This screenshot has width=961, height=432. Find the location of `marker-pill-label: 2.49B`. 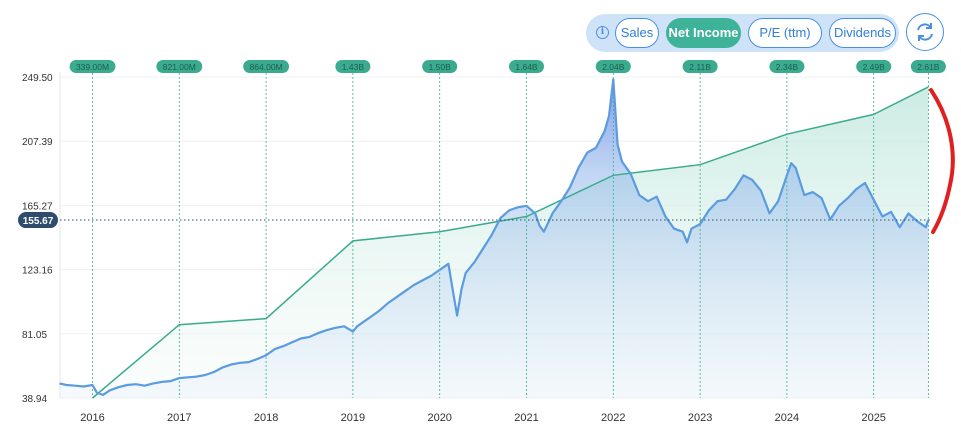

marker-pill-label: 2.49B is located at coordinates (874, 67).